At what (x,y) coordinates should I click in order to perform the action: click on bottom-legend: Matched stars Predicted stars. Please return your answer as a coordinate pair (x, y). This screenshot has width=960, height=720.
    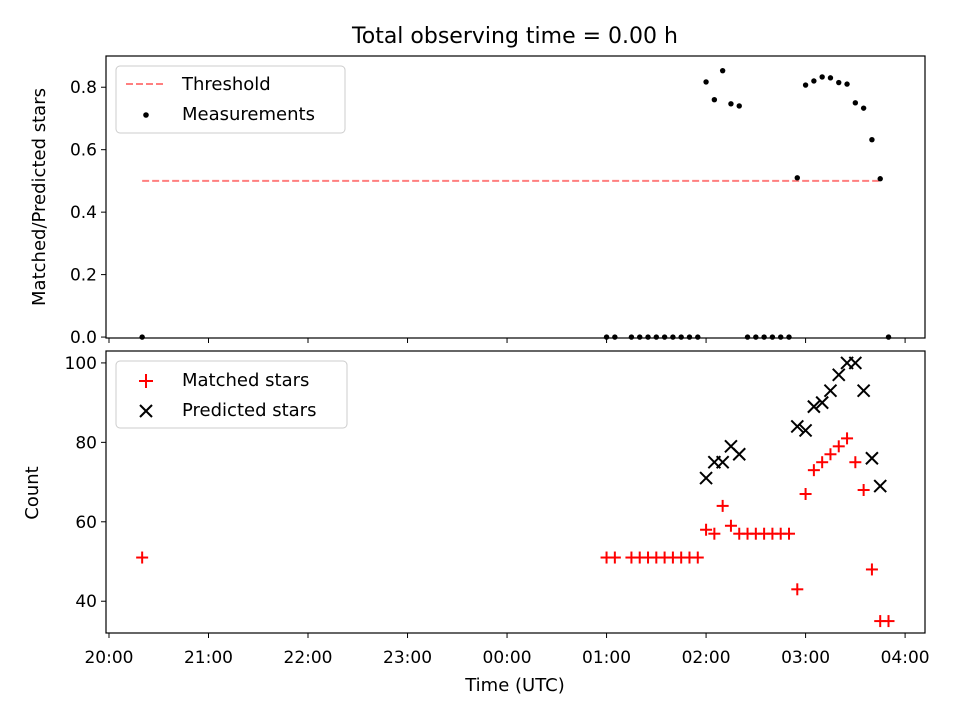
    Looking at the image, I should click on (231, 394).